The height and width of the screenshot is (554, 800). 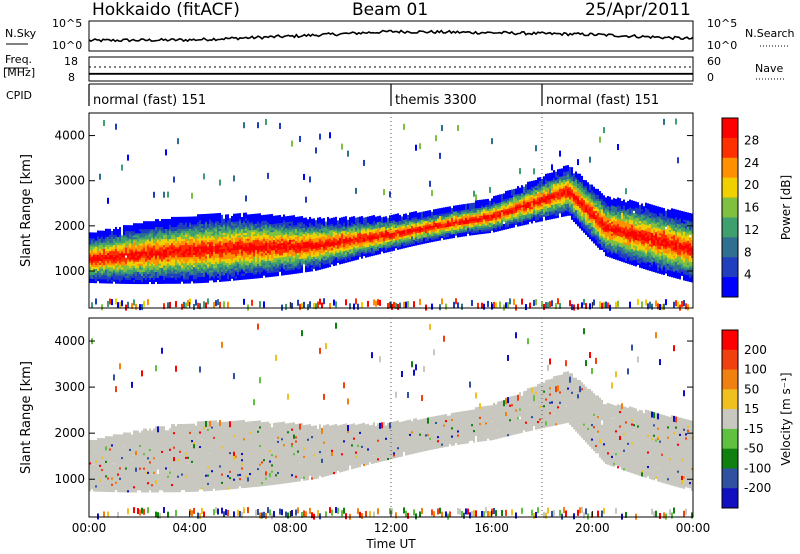 I want to click on cpid-segment-0: normal (fast) 151, so click(x=149, y=100).